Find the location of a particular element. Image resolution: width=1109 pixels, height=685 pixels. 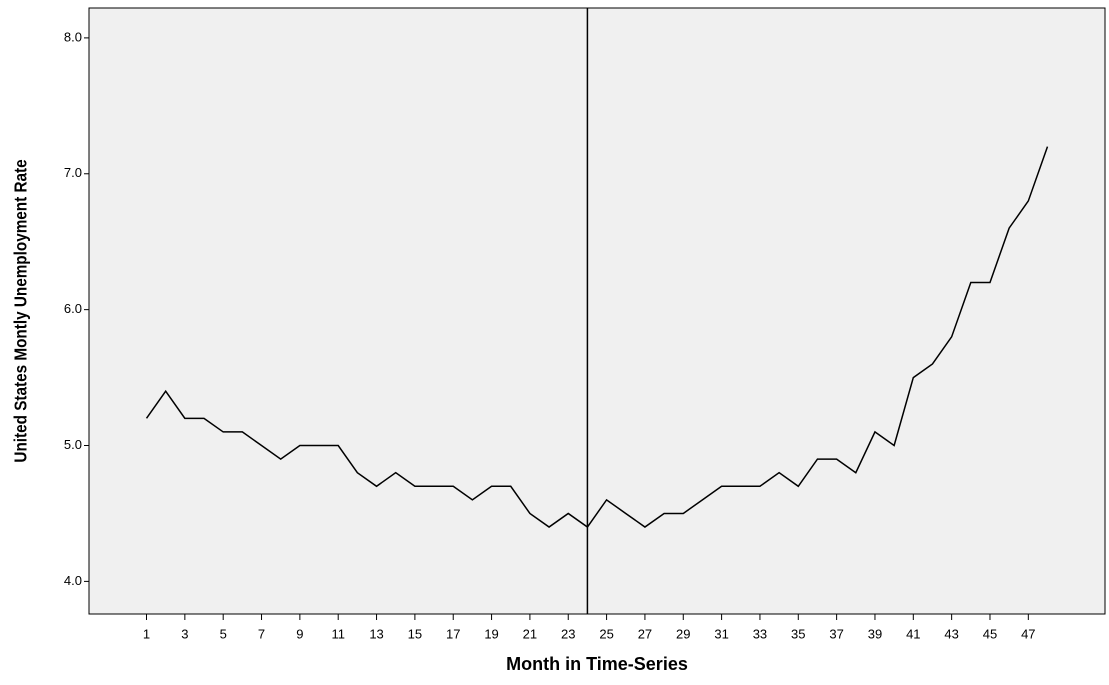

x-tick-label: 11 is located at coordinates (338, 633).